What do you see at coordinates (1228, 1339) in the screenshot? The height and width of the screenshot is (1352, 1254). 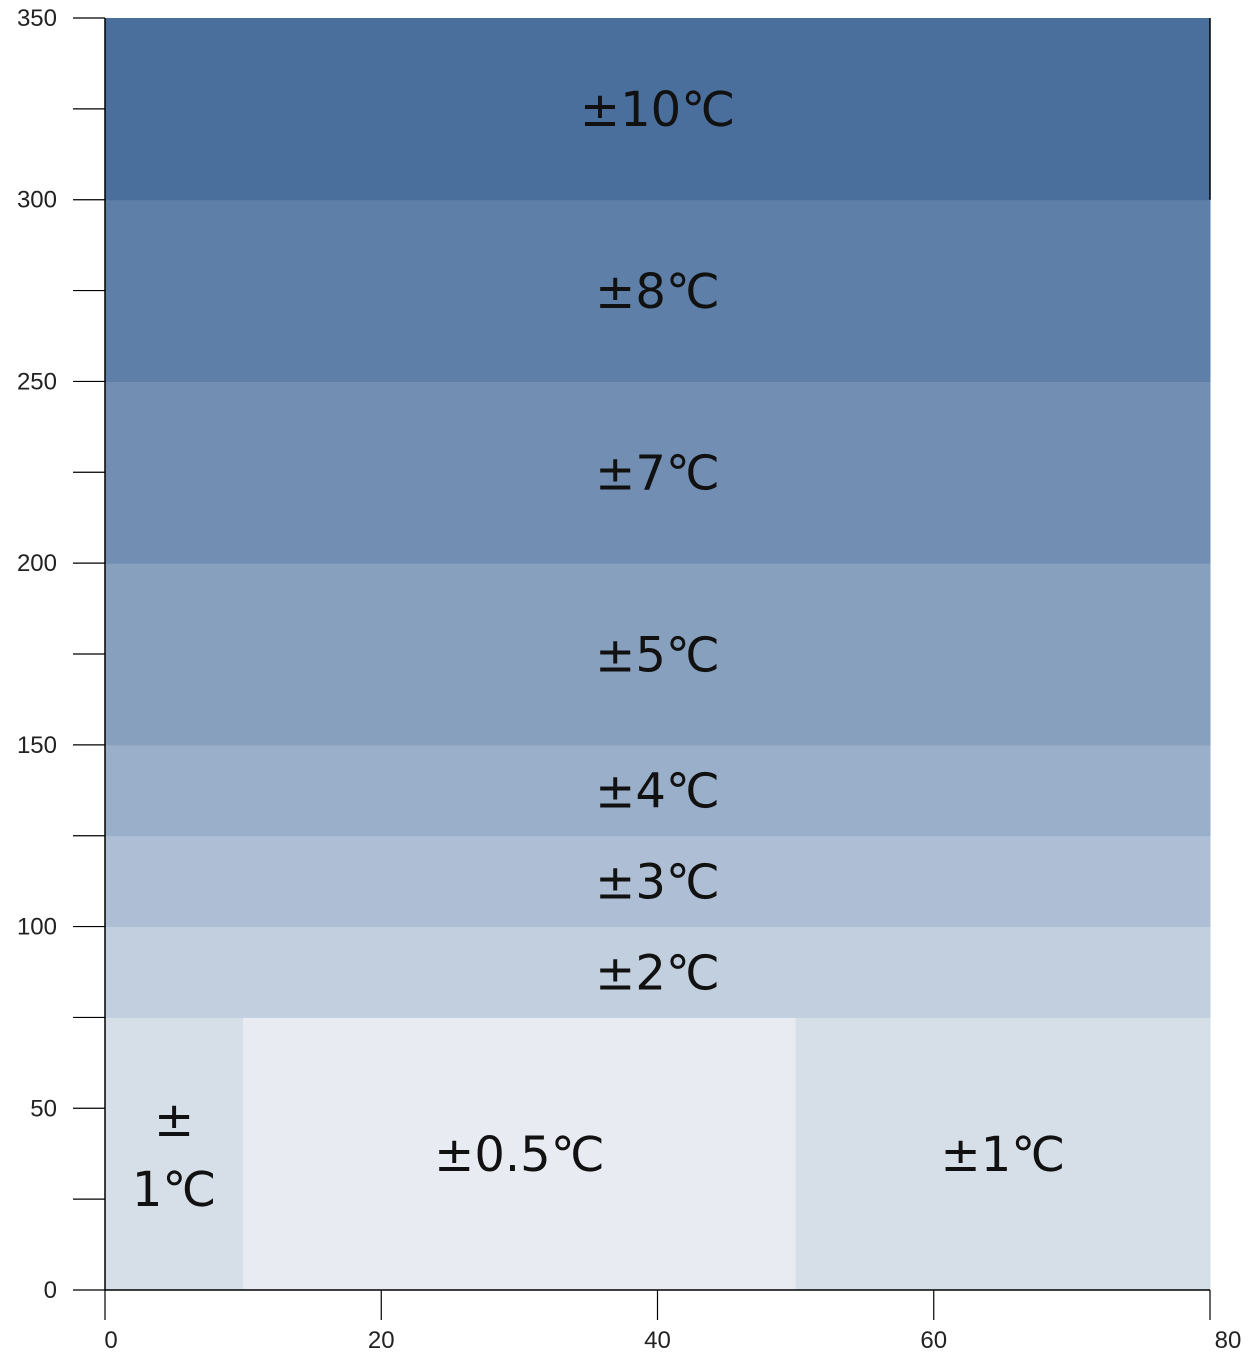 I see `x-tick-label: 80` at bounding box center [1228, 1339].